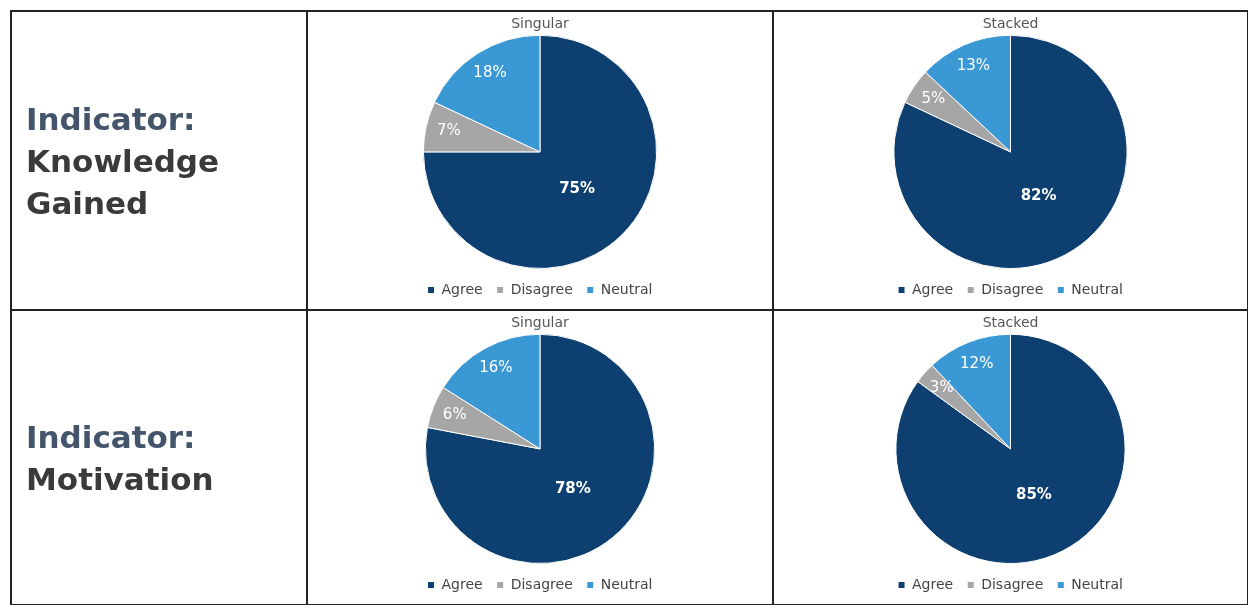 Image resolution: width=1248 pixels, height=605 pixels. Describe the element at coordinates (977, 362) in the screenshot. I see `data-label: 12%` at that location.